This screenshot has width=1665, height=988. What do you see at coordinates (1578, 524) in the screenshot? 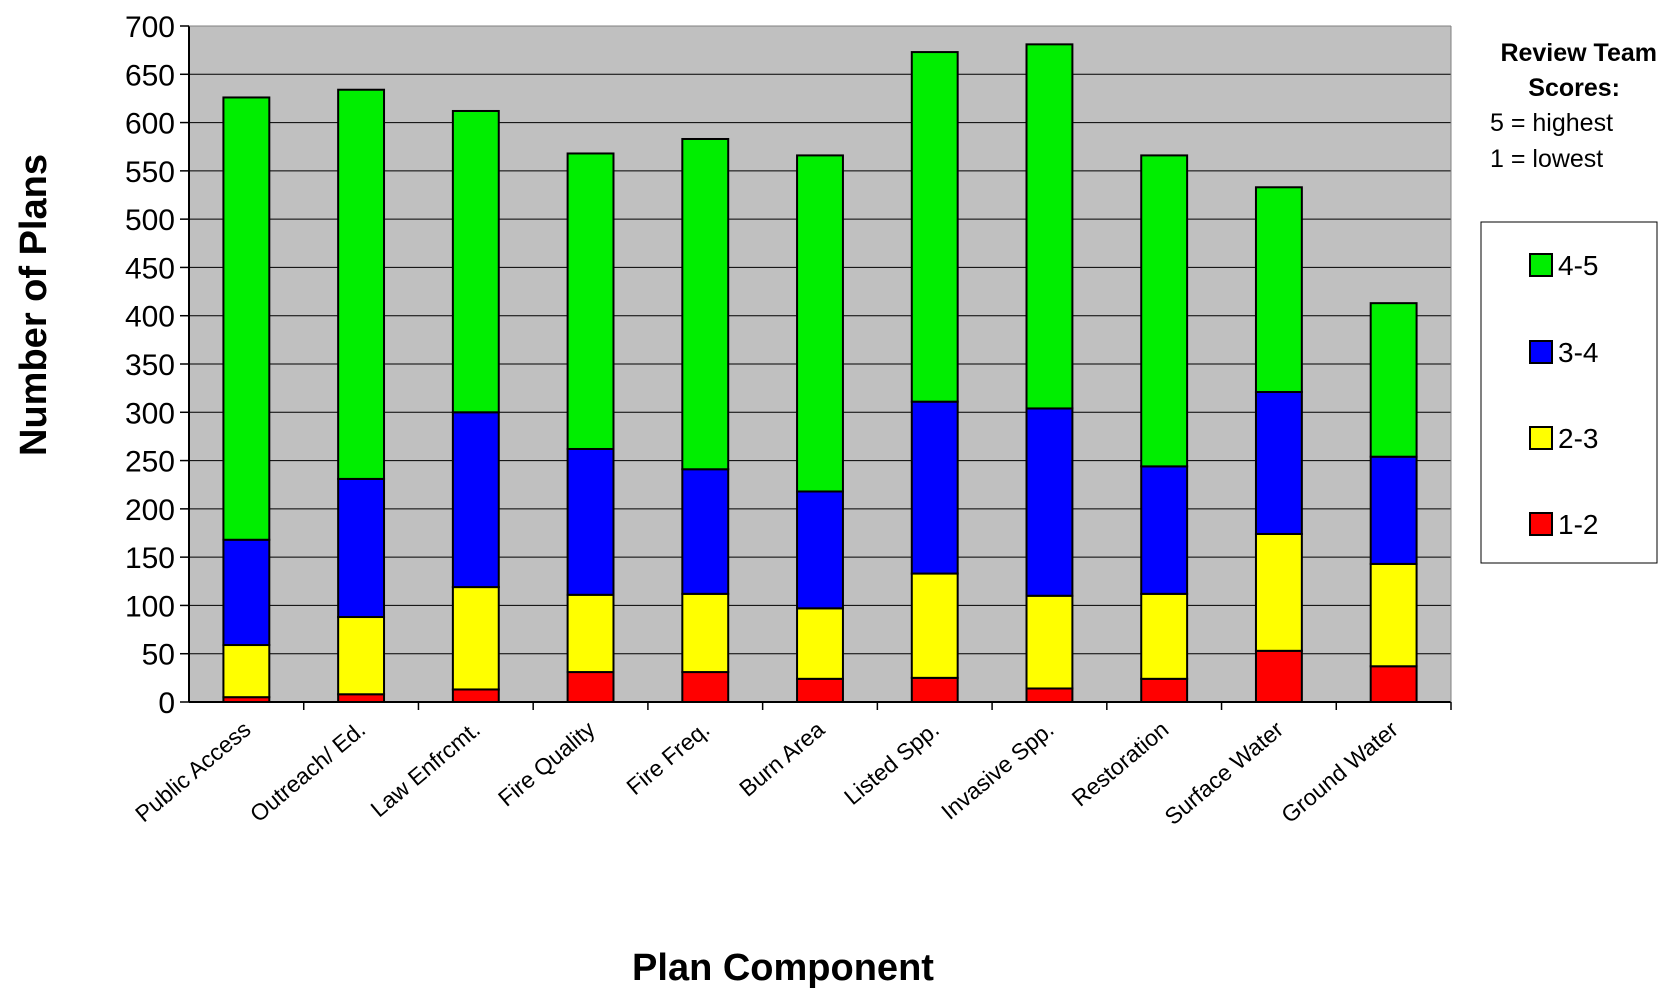
I see `legend-label-1-2: 1-2` at bounding box center [1578, 524].